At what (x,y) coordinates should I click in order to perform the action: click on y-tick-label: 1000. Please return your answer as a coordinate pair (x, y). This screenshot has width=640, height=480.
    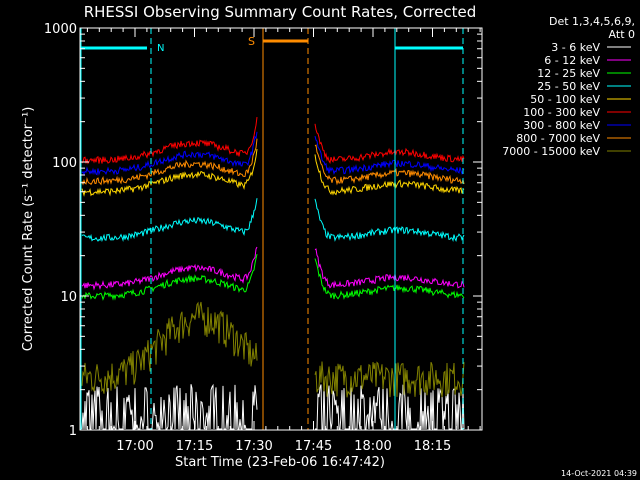
    Looking at the image, I should click on (60, 29).